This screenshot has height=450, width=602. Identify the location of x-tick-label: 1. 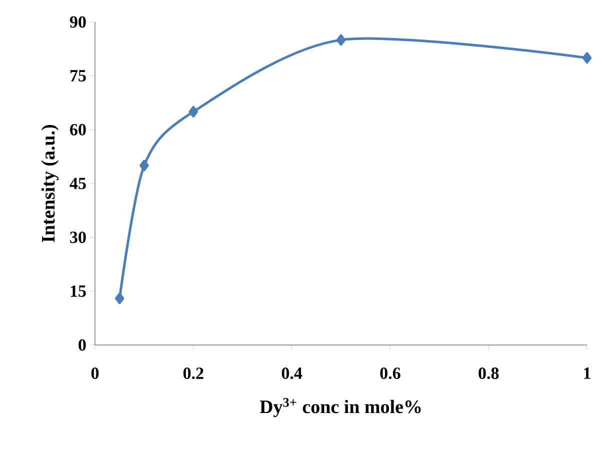
(587, 373).